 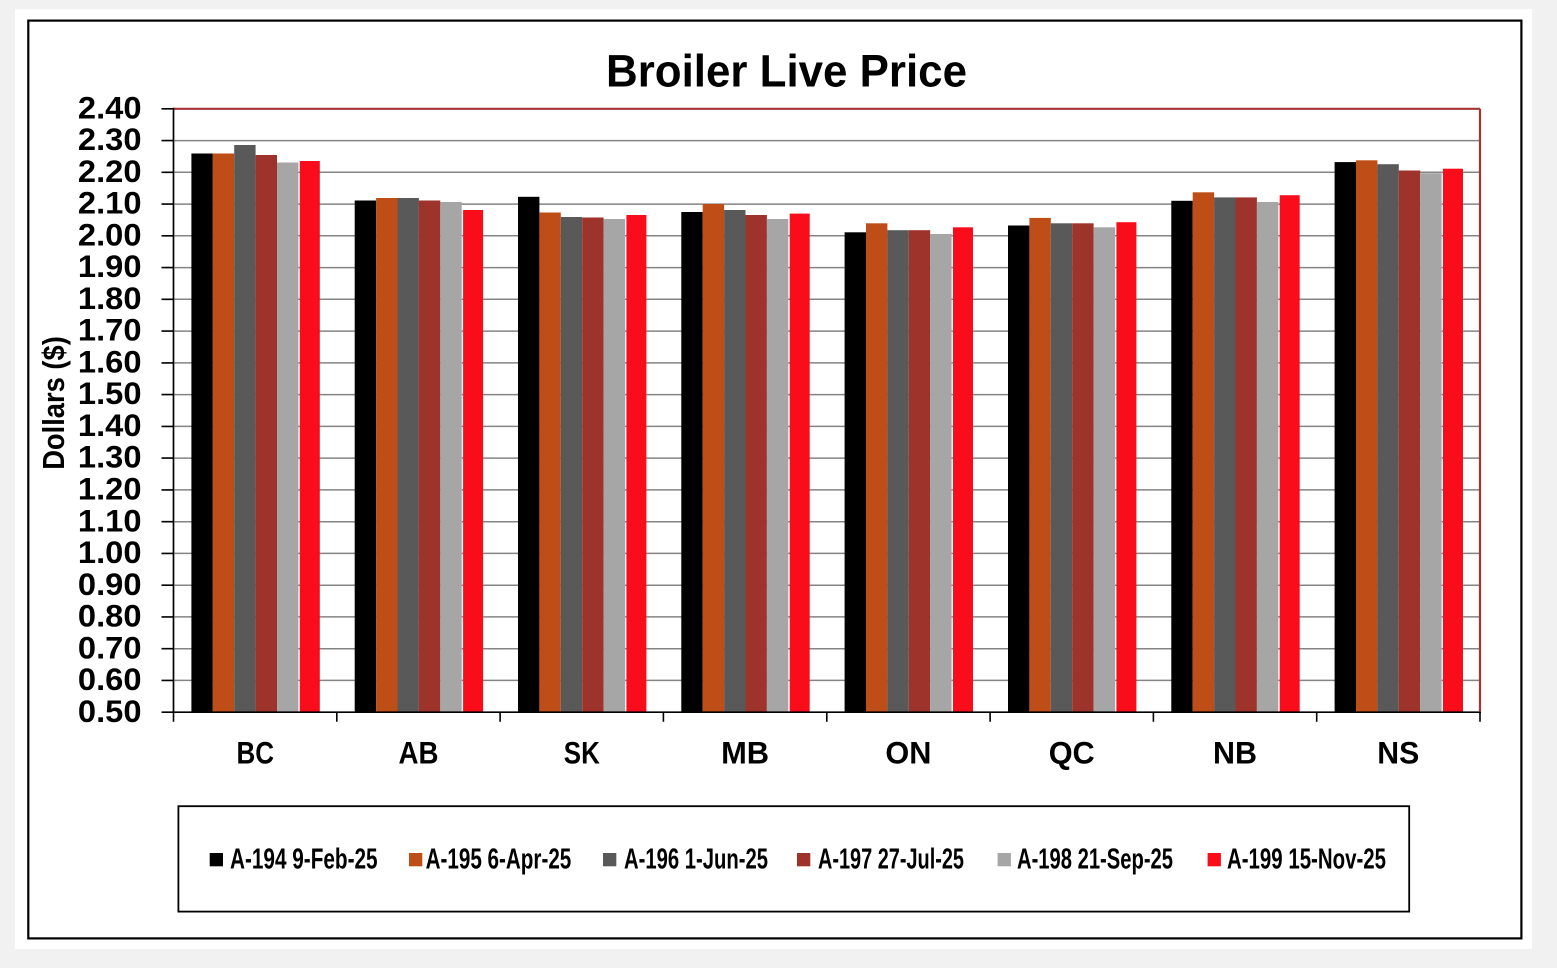 What do you see at coordinates (110, 234) in the screenshot?
I see `svg-text: 2.00` at bounding box center [110, 234].